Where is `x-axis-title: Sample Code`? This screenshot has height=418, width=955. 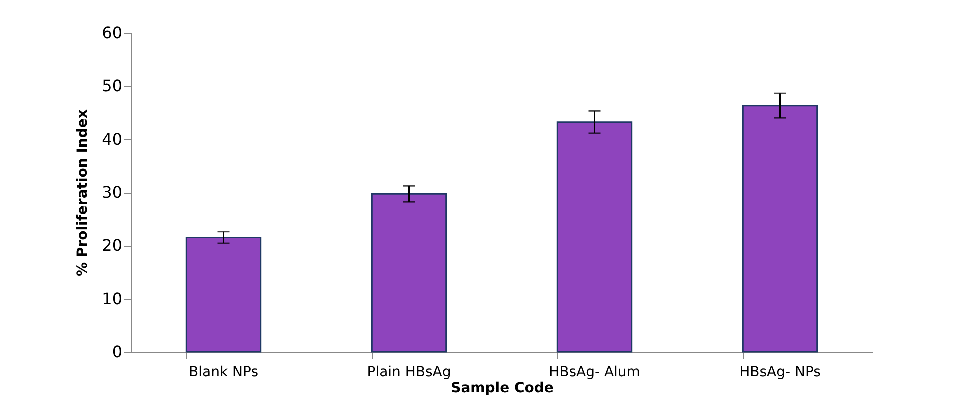
x-axis-title: Sample Code is located at coordinates (502, 388).